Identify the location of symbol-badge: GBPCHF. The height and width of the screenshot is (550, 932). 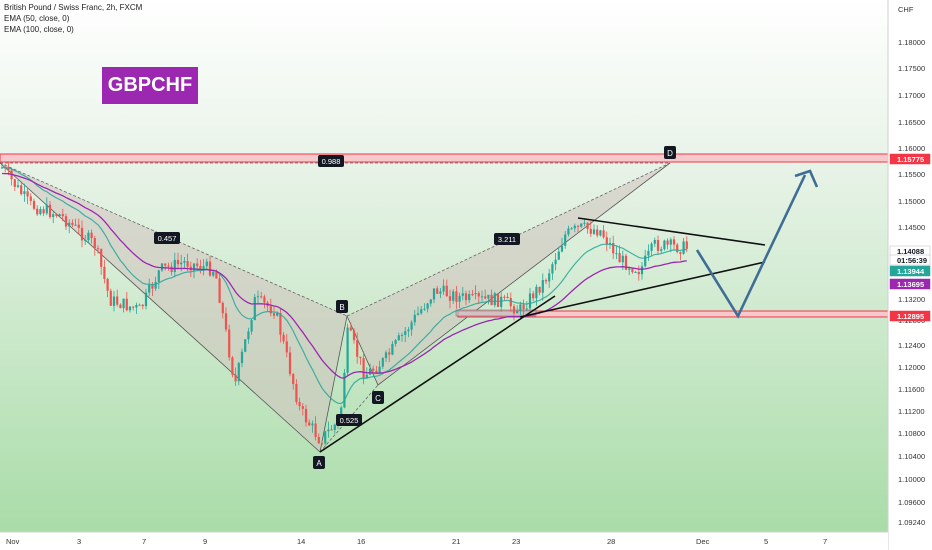
(150, 85).